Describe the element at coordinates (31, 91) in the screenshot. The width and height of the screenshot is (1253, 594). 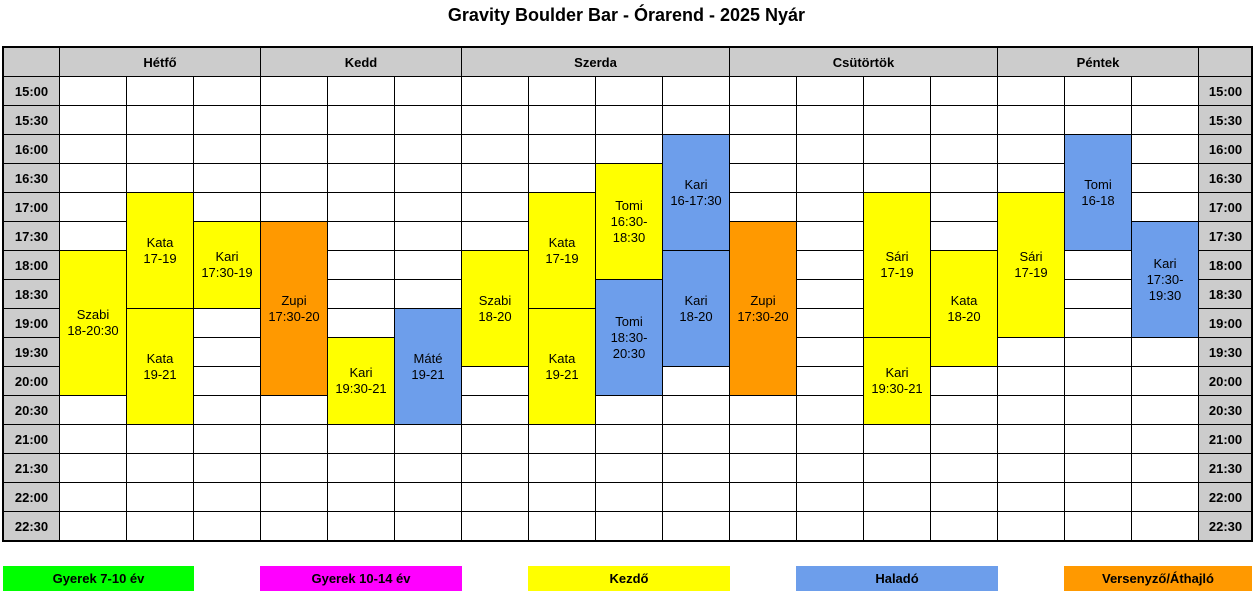
I see `time-label-left: 15:00` at that location.